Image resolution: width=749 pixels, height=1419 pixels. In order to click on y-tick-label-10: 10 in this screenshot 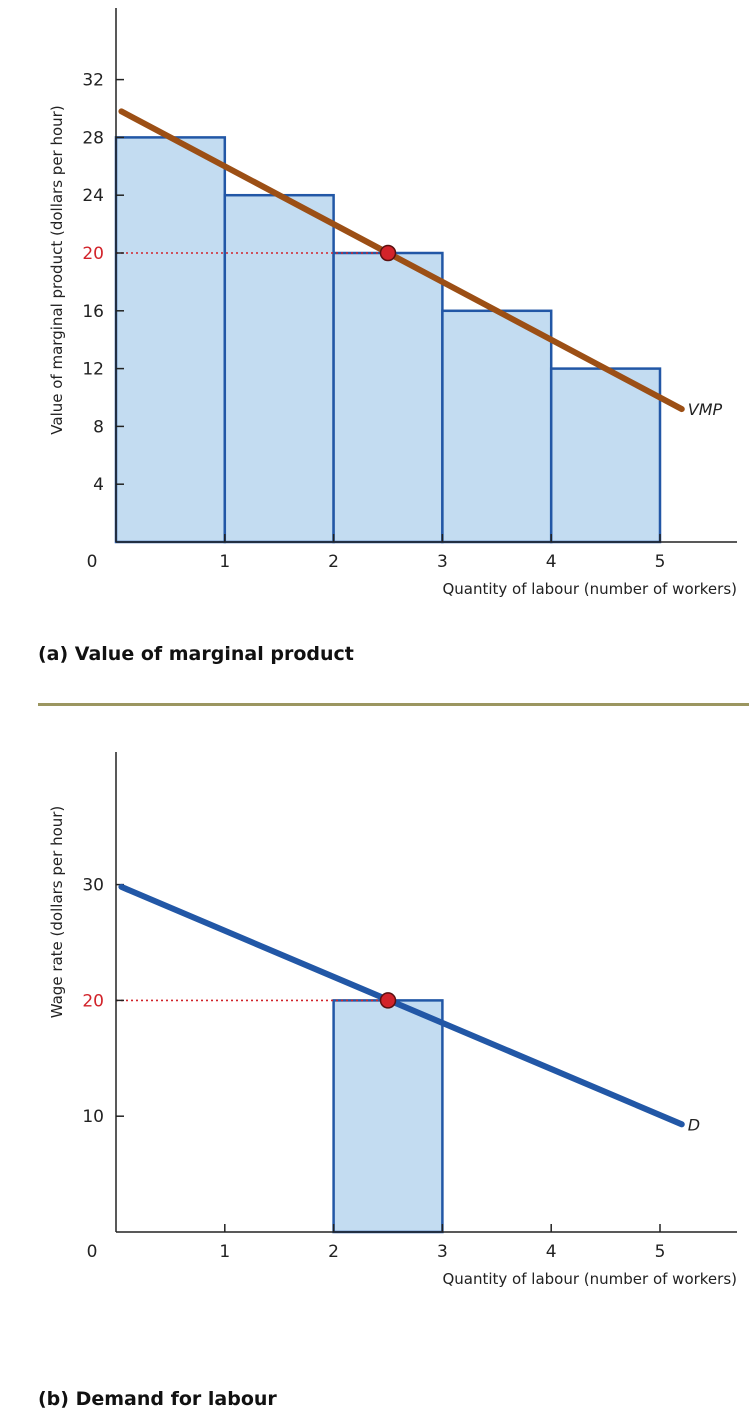, I will do `click(93, 1117)`.